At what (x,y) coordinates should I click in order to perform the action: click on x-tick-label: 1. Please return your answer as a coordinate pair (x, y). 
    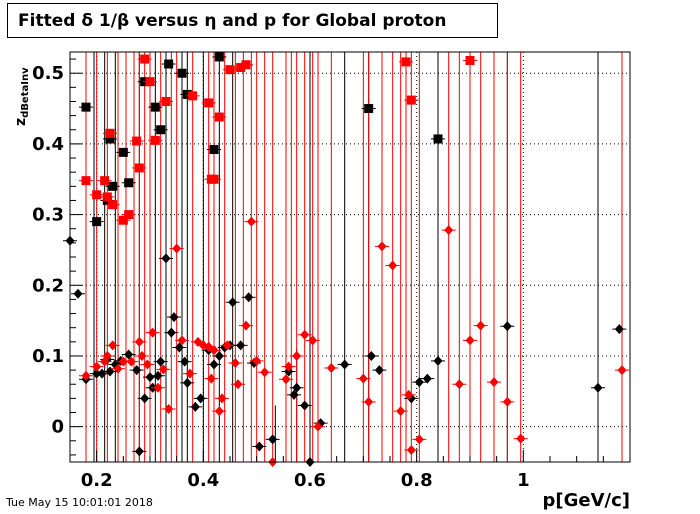
    Looking at the image, I should click on (523, 480).